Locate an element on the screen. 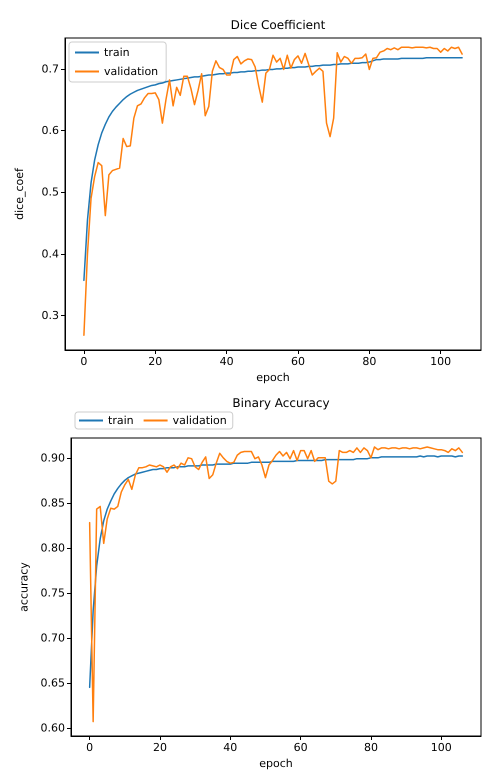 The height and width of the screenshot is (776, 484). y-tick-label: 0.5 is located at coordinates (50, 192).